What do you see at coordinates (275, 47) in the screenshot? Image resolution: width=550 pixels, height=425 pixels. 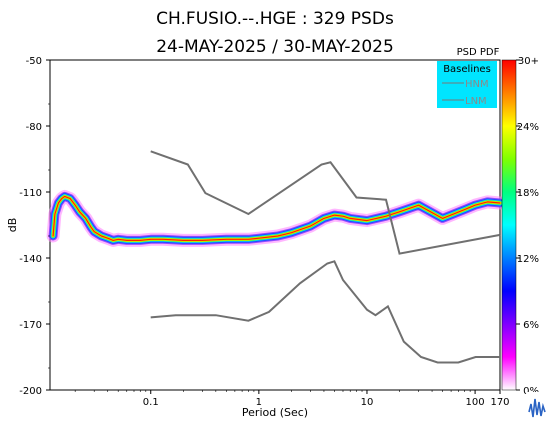 I see `chart-title-line2: 24-MAY-2025 / 30-MAY-2025` at bounding box center [275, 47].